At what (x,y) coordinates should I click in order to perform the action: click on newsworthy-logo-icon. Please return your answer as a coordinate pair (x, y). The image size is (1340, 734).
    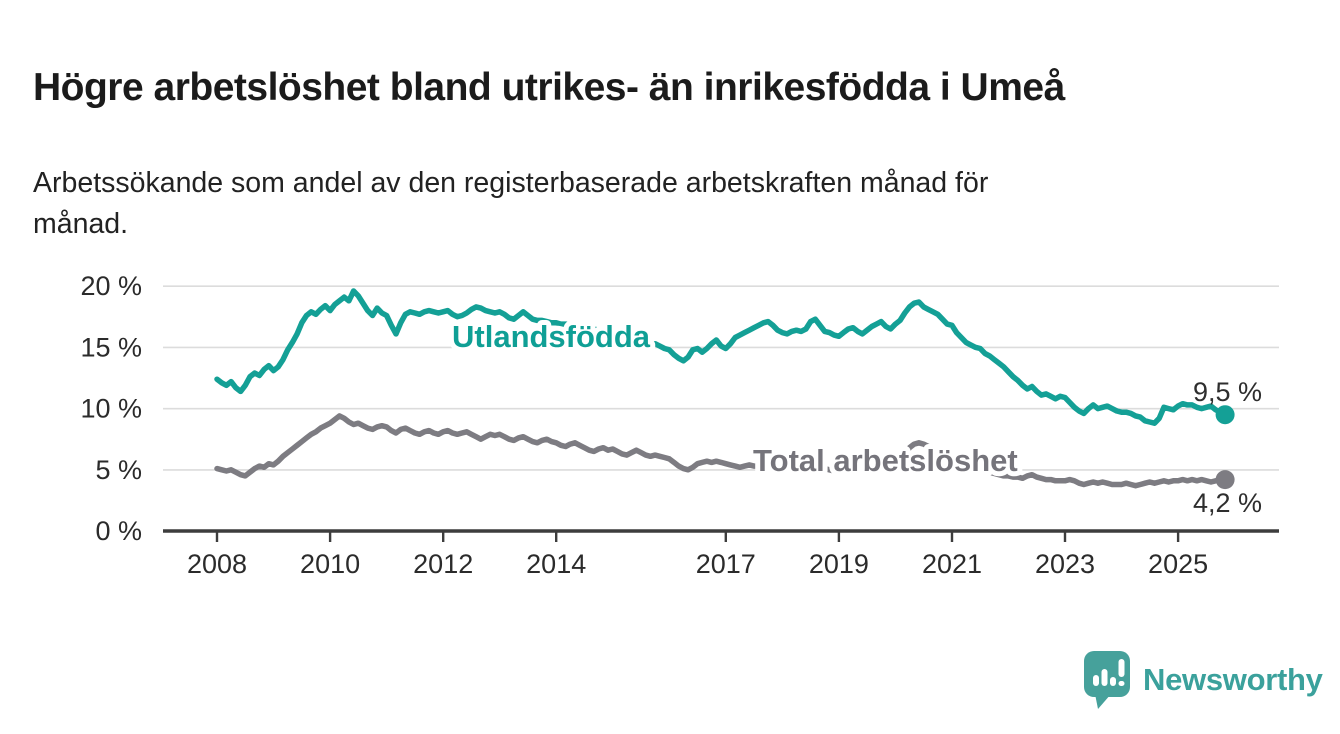
    Looking at the image, I should click on (1107, 680).